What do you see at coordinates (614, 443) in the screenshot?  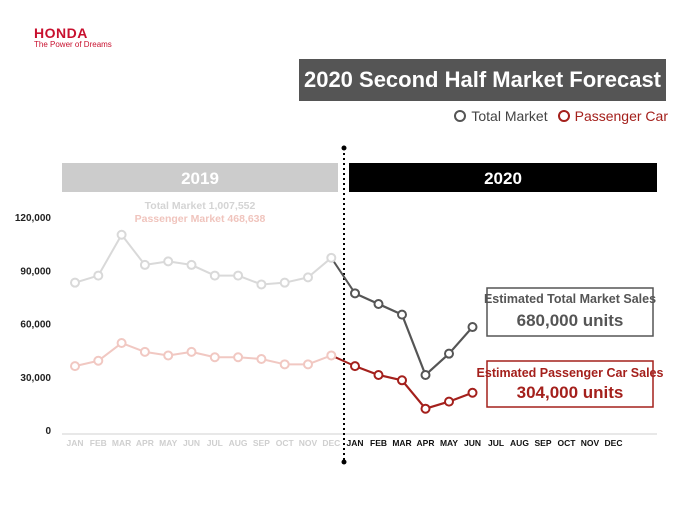 I see `month-label-2020: DEC` at bounding box center [614, 443].